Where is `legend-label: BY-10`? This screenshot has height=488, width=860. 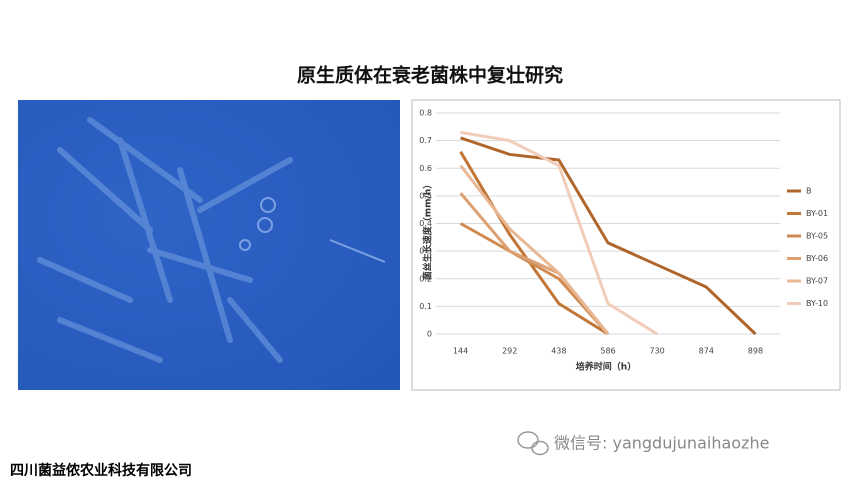
legend-label: BY-10 is located at coordinates (817, 303).